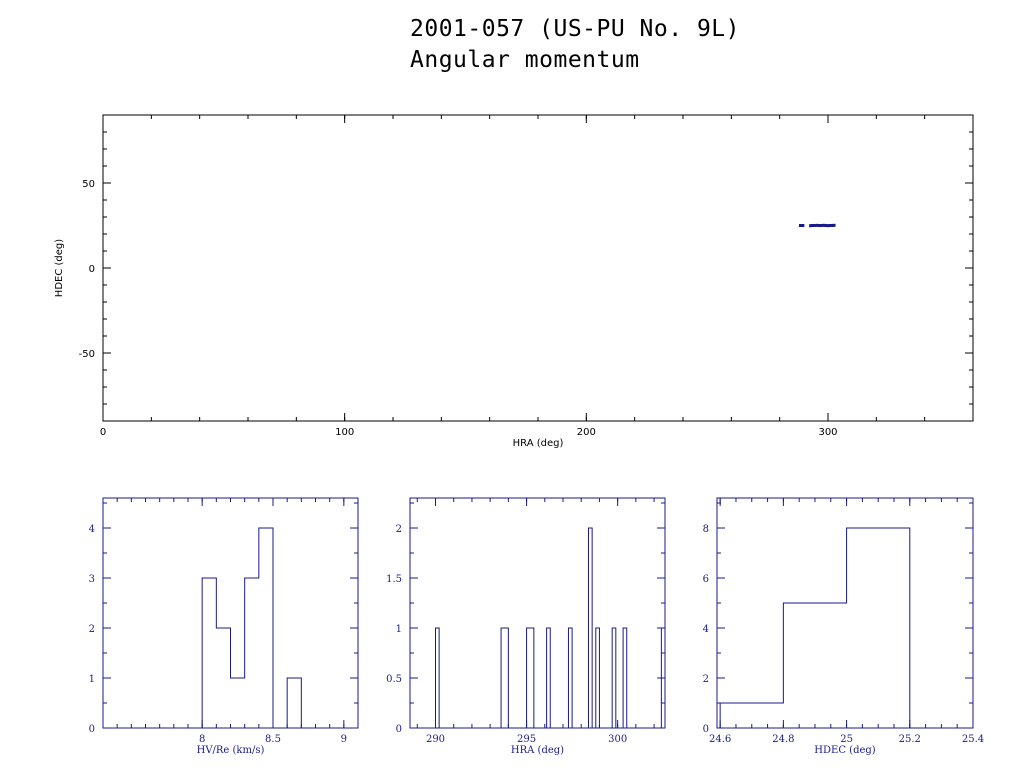  What do you see at coordinates (435, 739) in the screenshot?
I see `hist-hra-xtick-label: 290` at bounding box center [435, 739].